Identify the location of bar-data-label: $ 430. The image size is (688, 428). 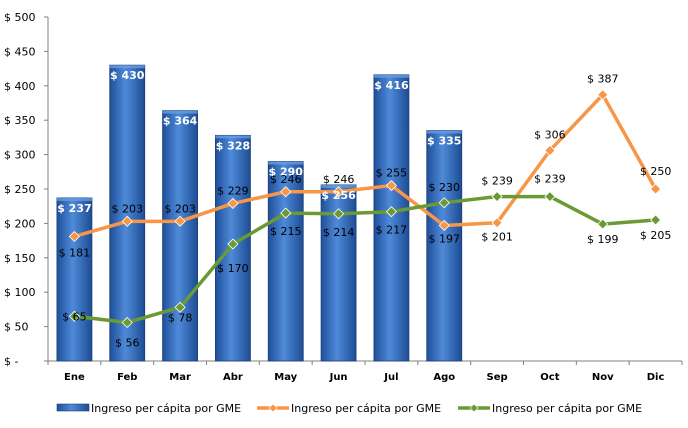
(127, 75).